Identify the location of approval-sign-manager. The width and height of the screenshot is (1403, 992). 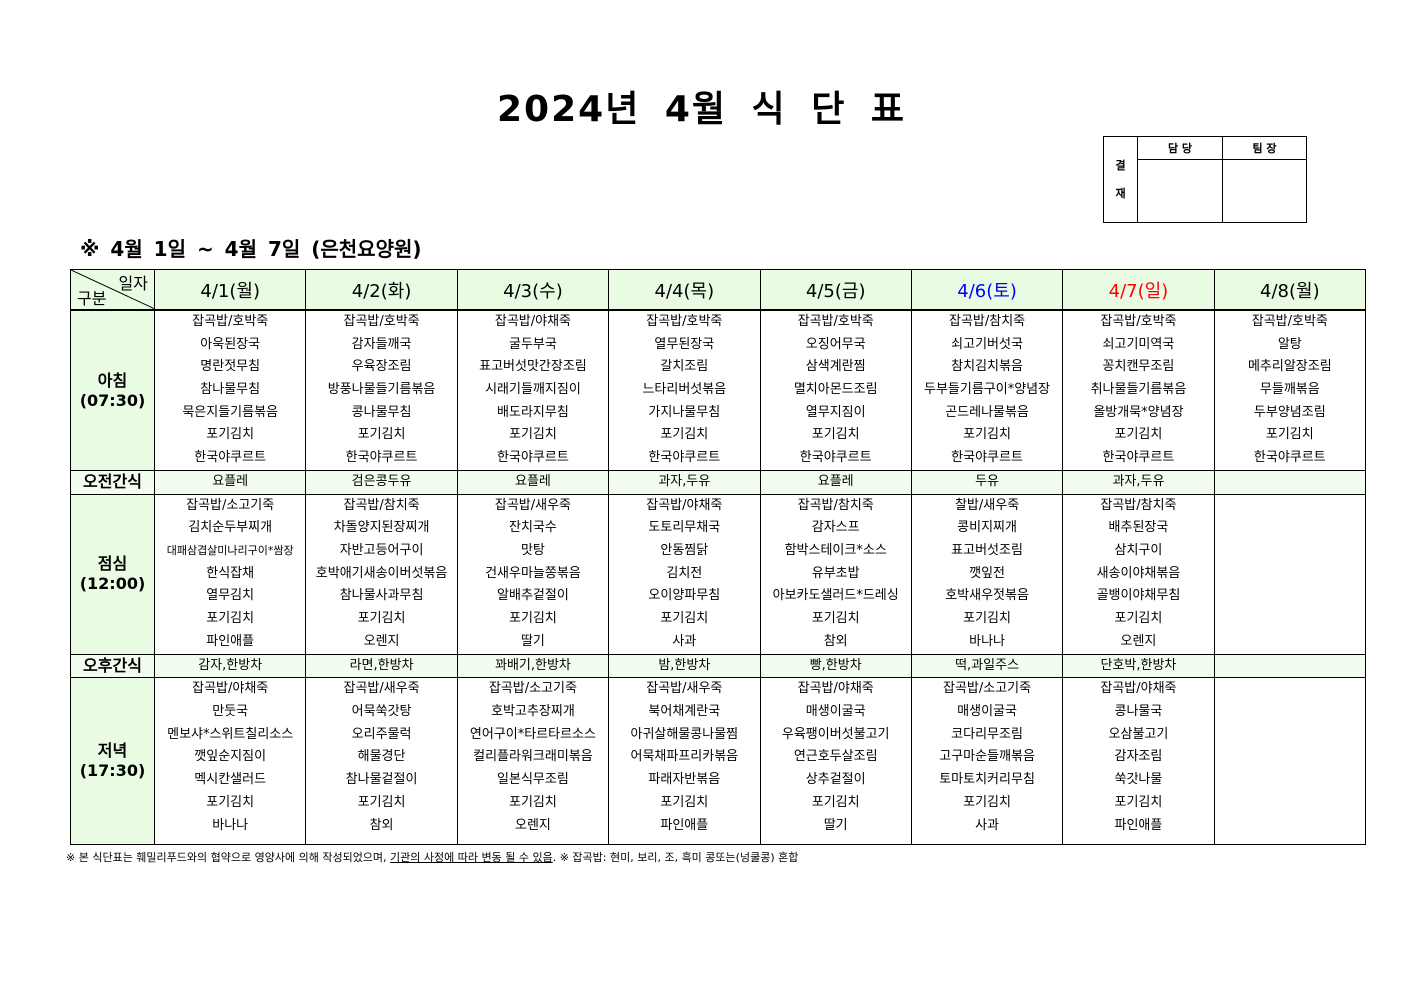
(1264, 191).